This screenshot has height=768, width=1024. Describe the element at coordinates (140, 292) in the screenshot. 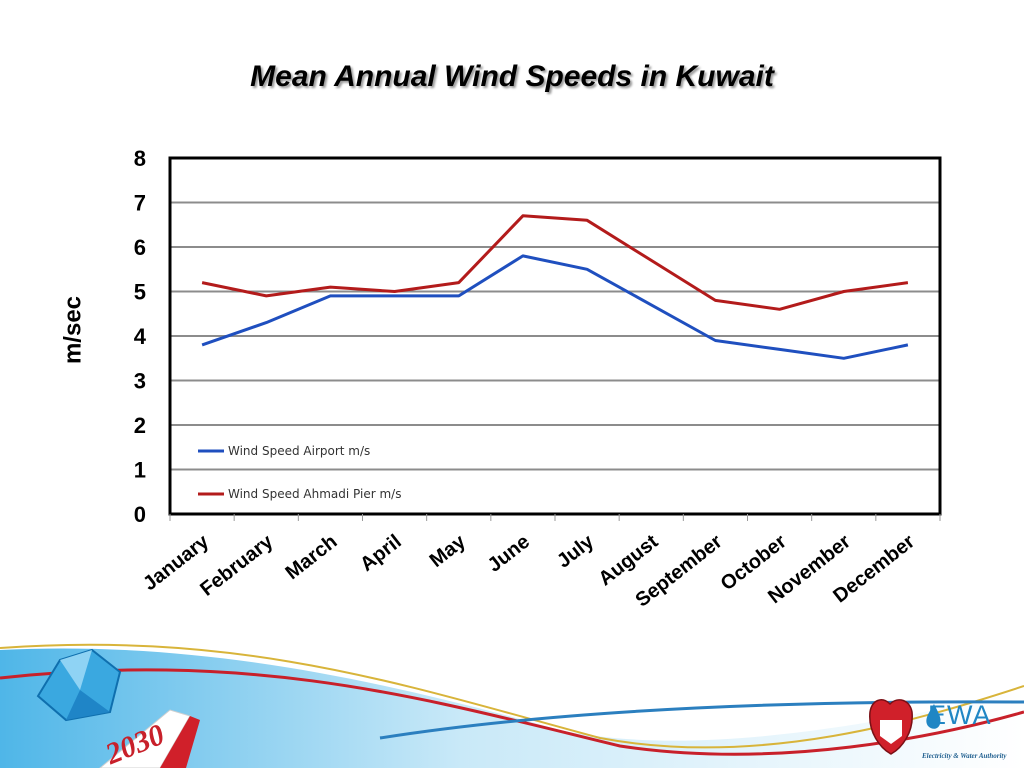

I see `y-tick-label: 5` at that location.